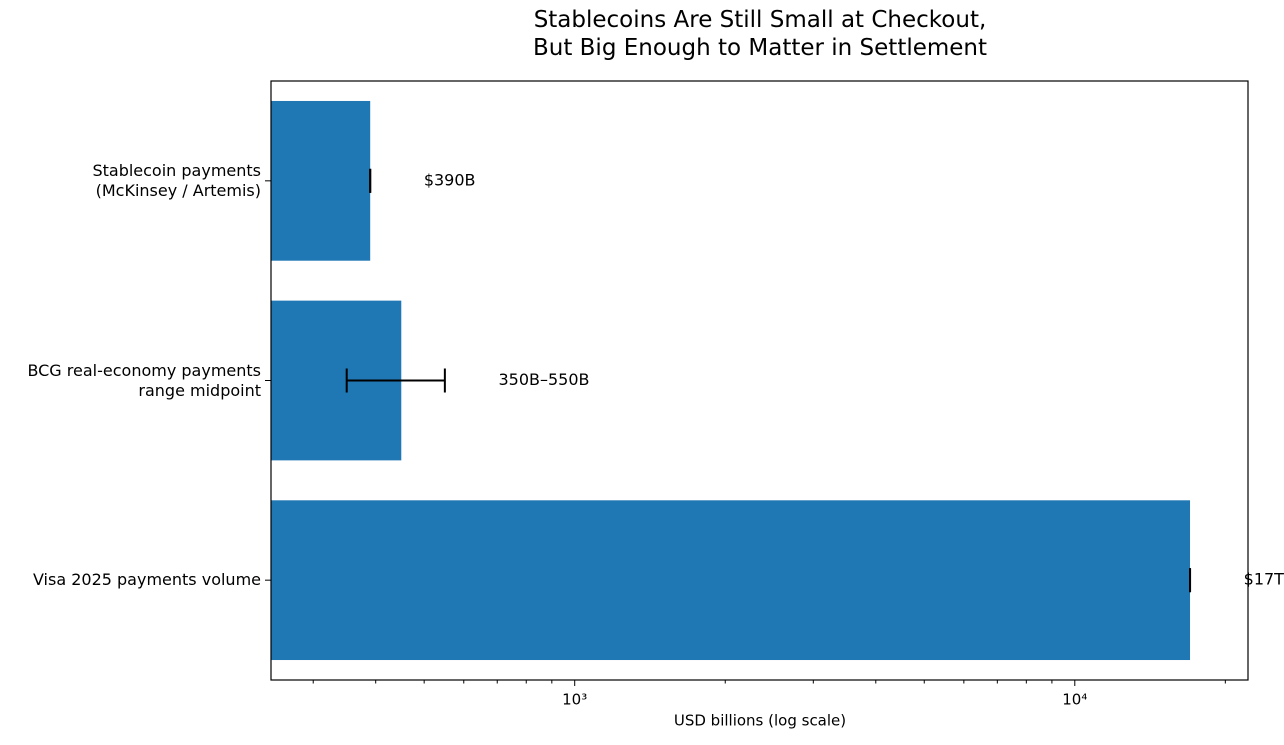  Describe the element at coordinates (1264, 579) in the screenshot. I see `value-label: $17T` at that location.